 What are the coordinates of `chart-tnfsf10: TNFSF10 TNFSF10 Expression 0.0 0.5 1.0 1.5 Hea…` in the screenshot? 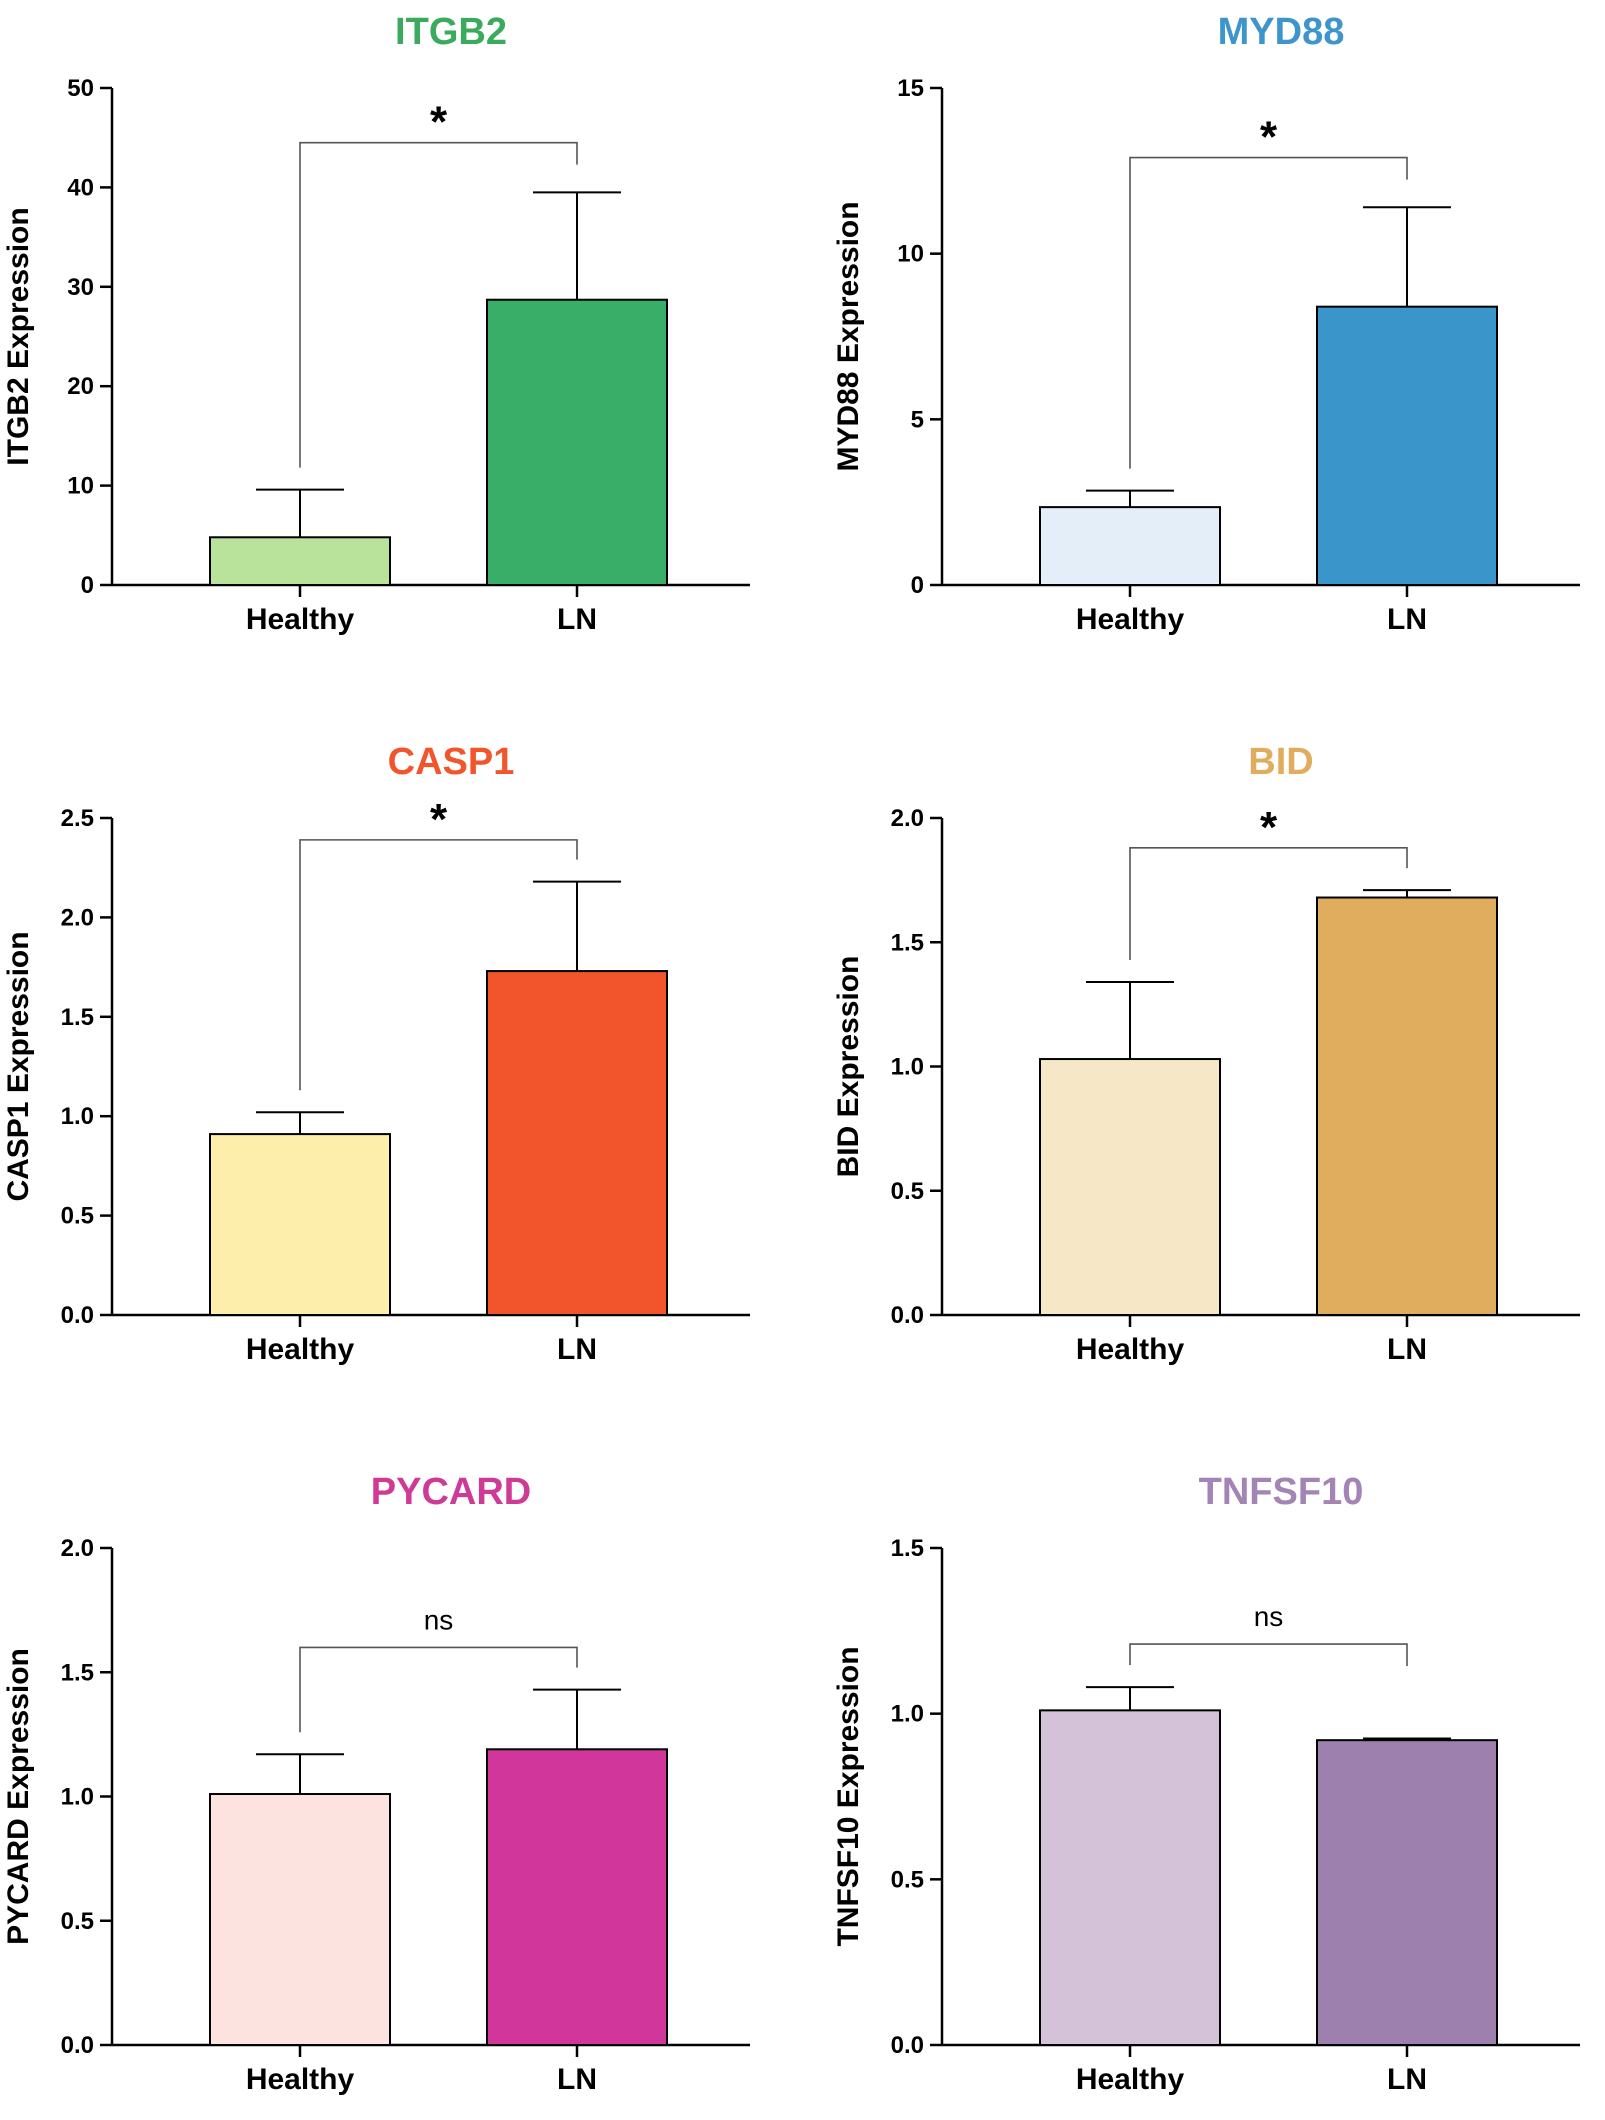 It's located at (1206, 1783).